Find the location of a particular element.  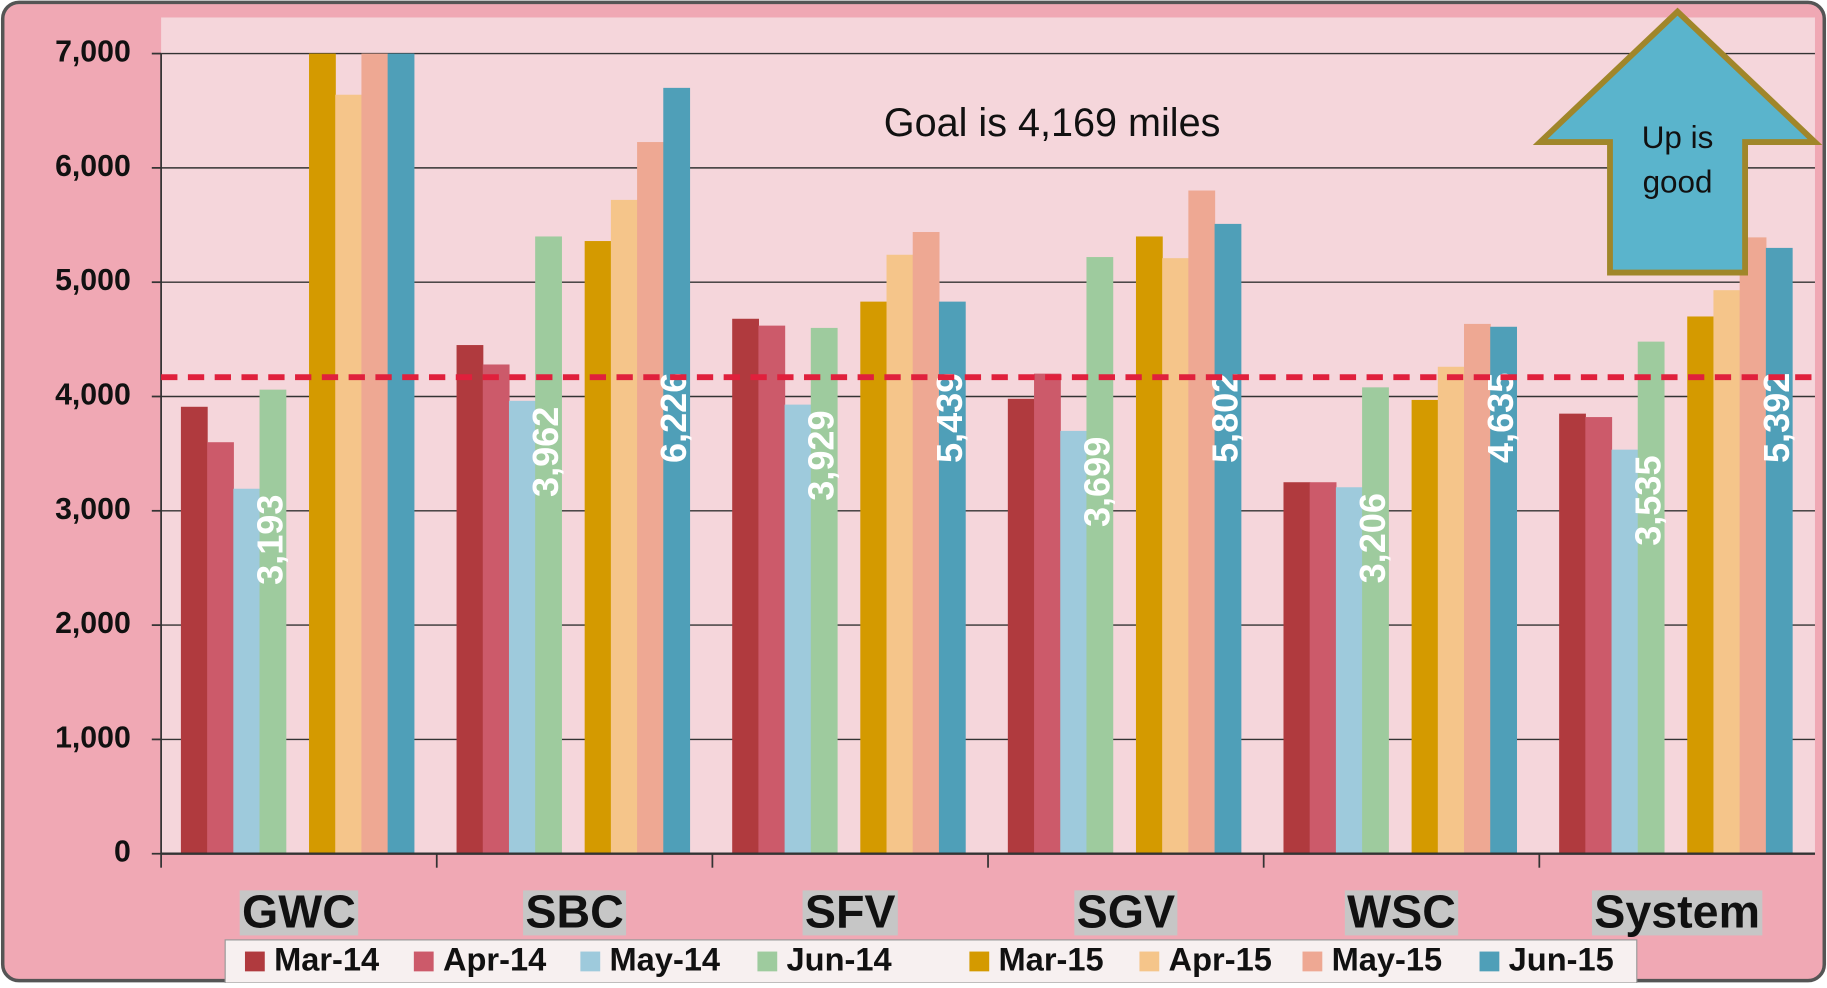

y-tick-label: 5,000 is located at coordinates (93, 280).